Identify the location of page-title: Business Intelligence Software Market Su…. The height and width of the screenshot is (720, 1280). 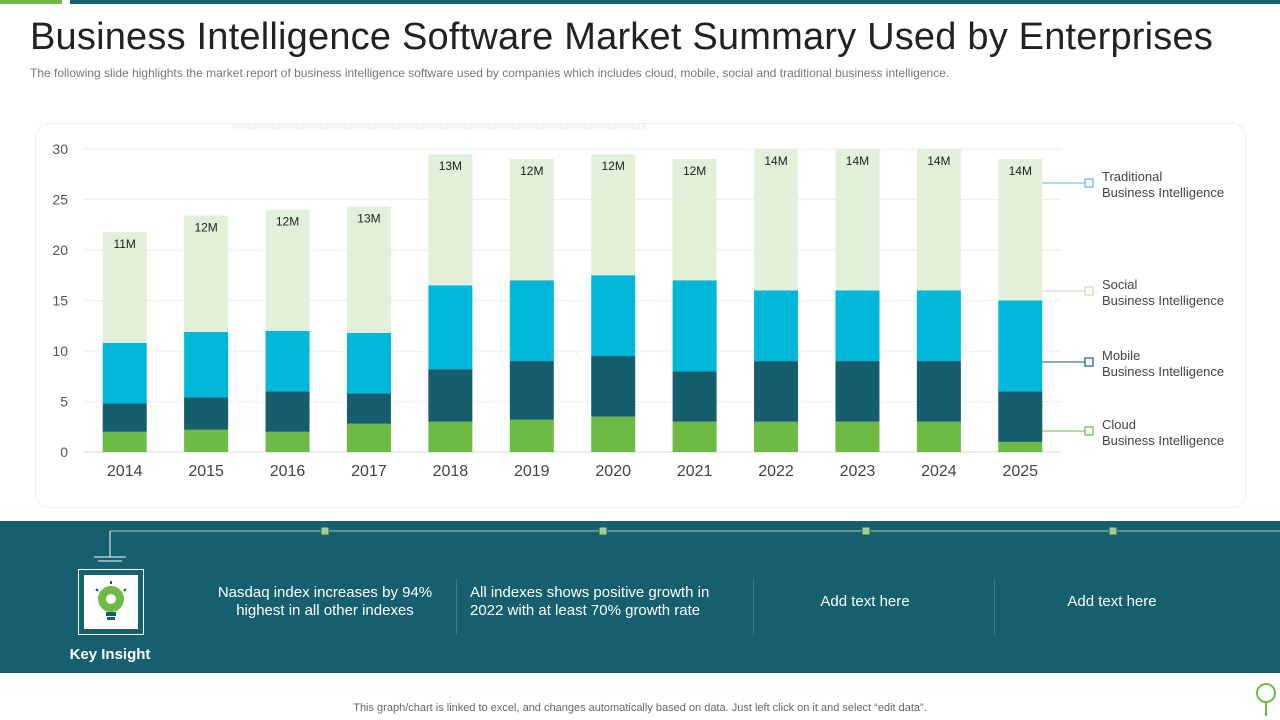
(622, 37).